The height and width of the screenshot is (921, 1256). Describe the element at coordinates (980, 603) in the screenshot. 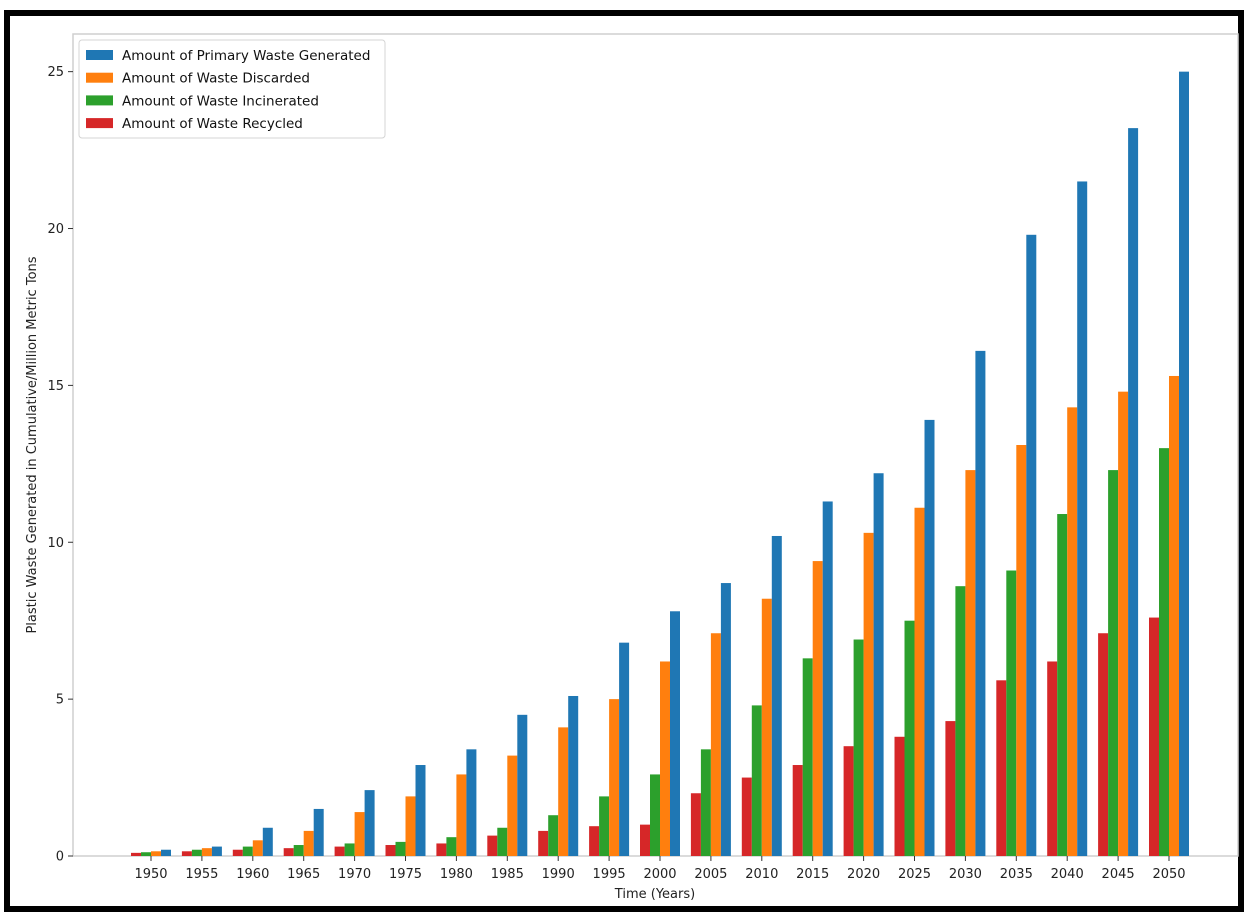

I see `bar-amount-of-primary-waste-generated-2030` at that location.